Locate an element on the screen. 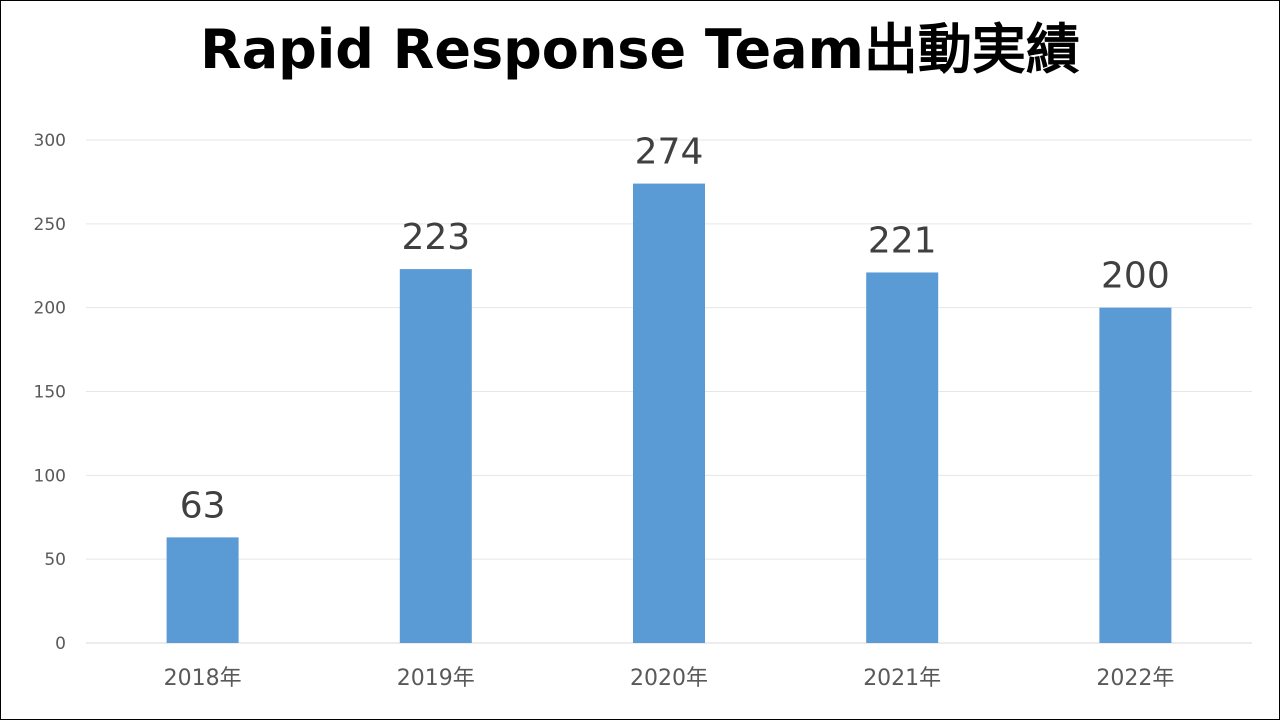  y-tick-label: 100 is located at coordinates (50, 476).